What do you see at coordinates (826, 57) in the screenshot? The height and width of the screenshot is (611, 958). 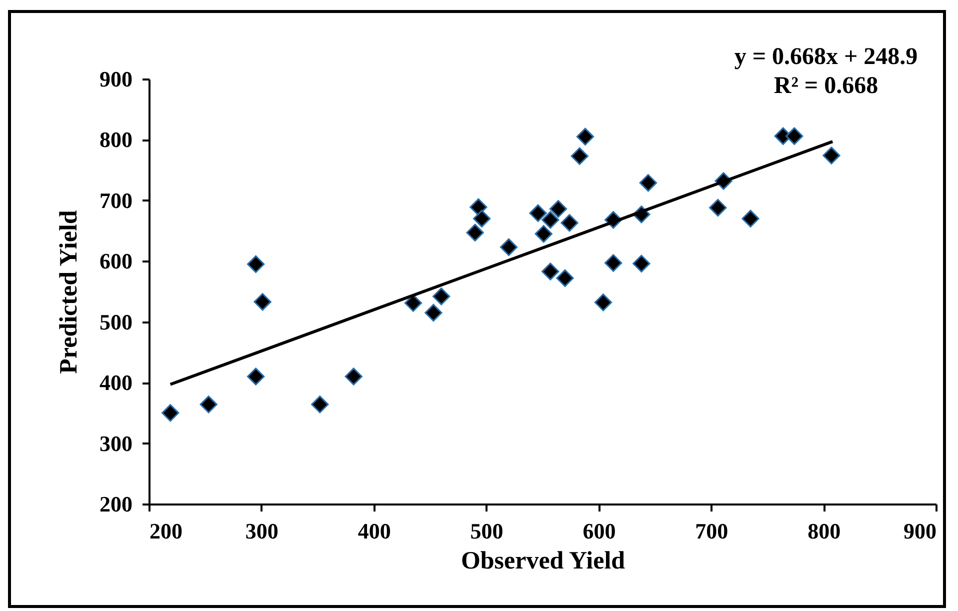 I see `text: y = 0.668x + 248.9` at bounding box center [826, 57].